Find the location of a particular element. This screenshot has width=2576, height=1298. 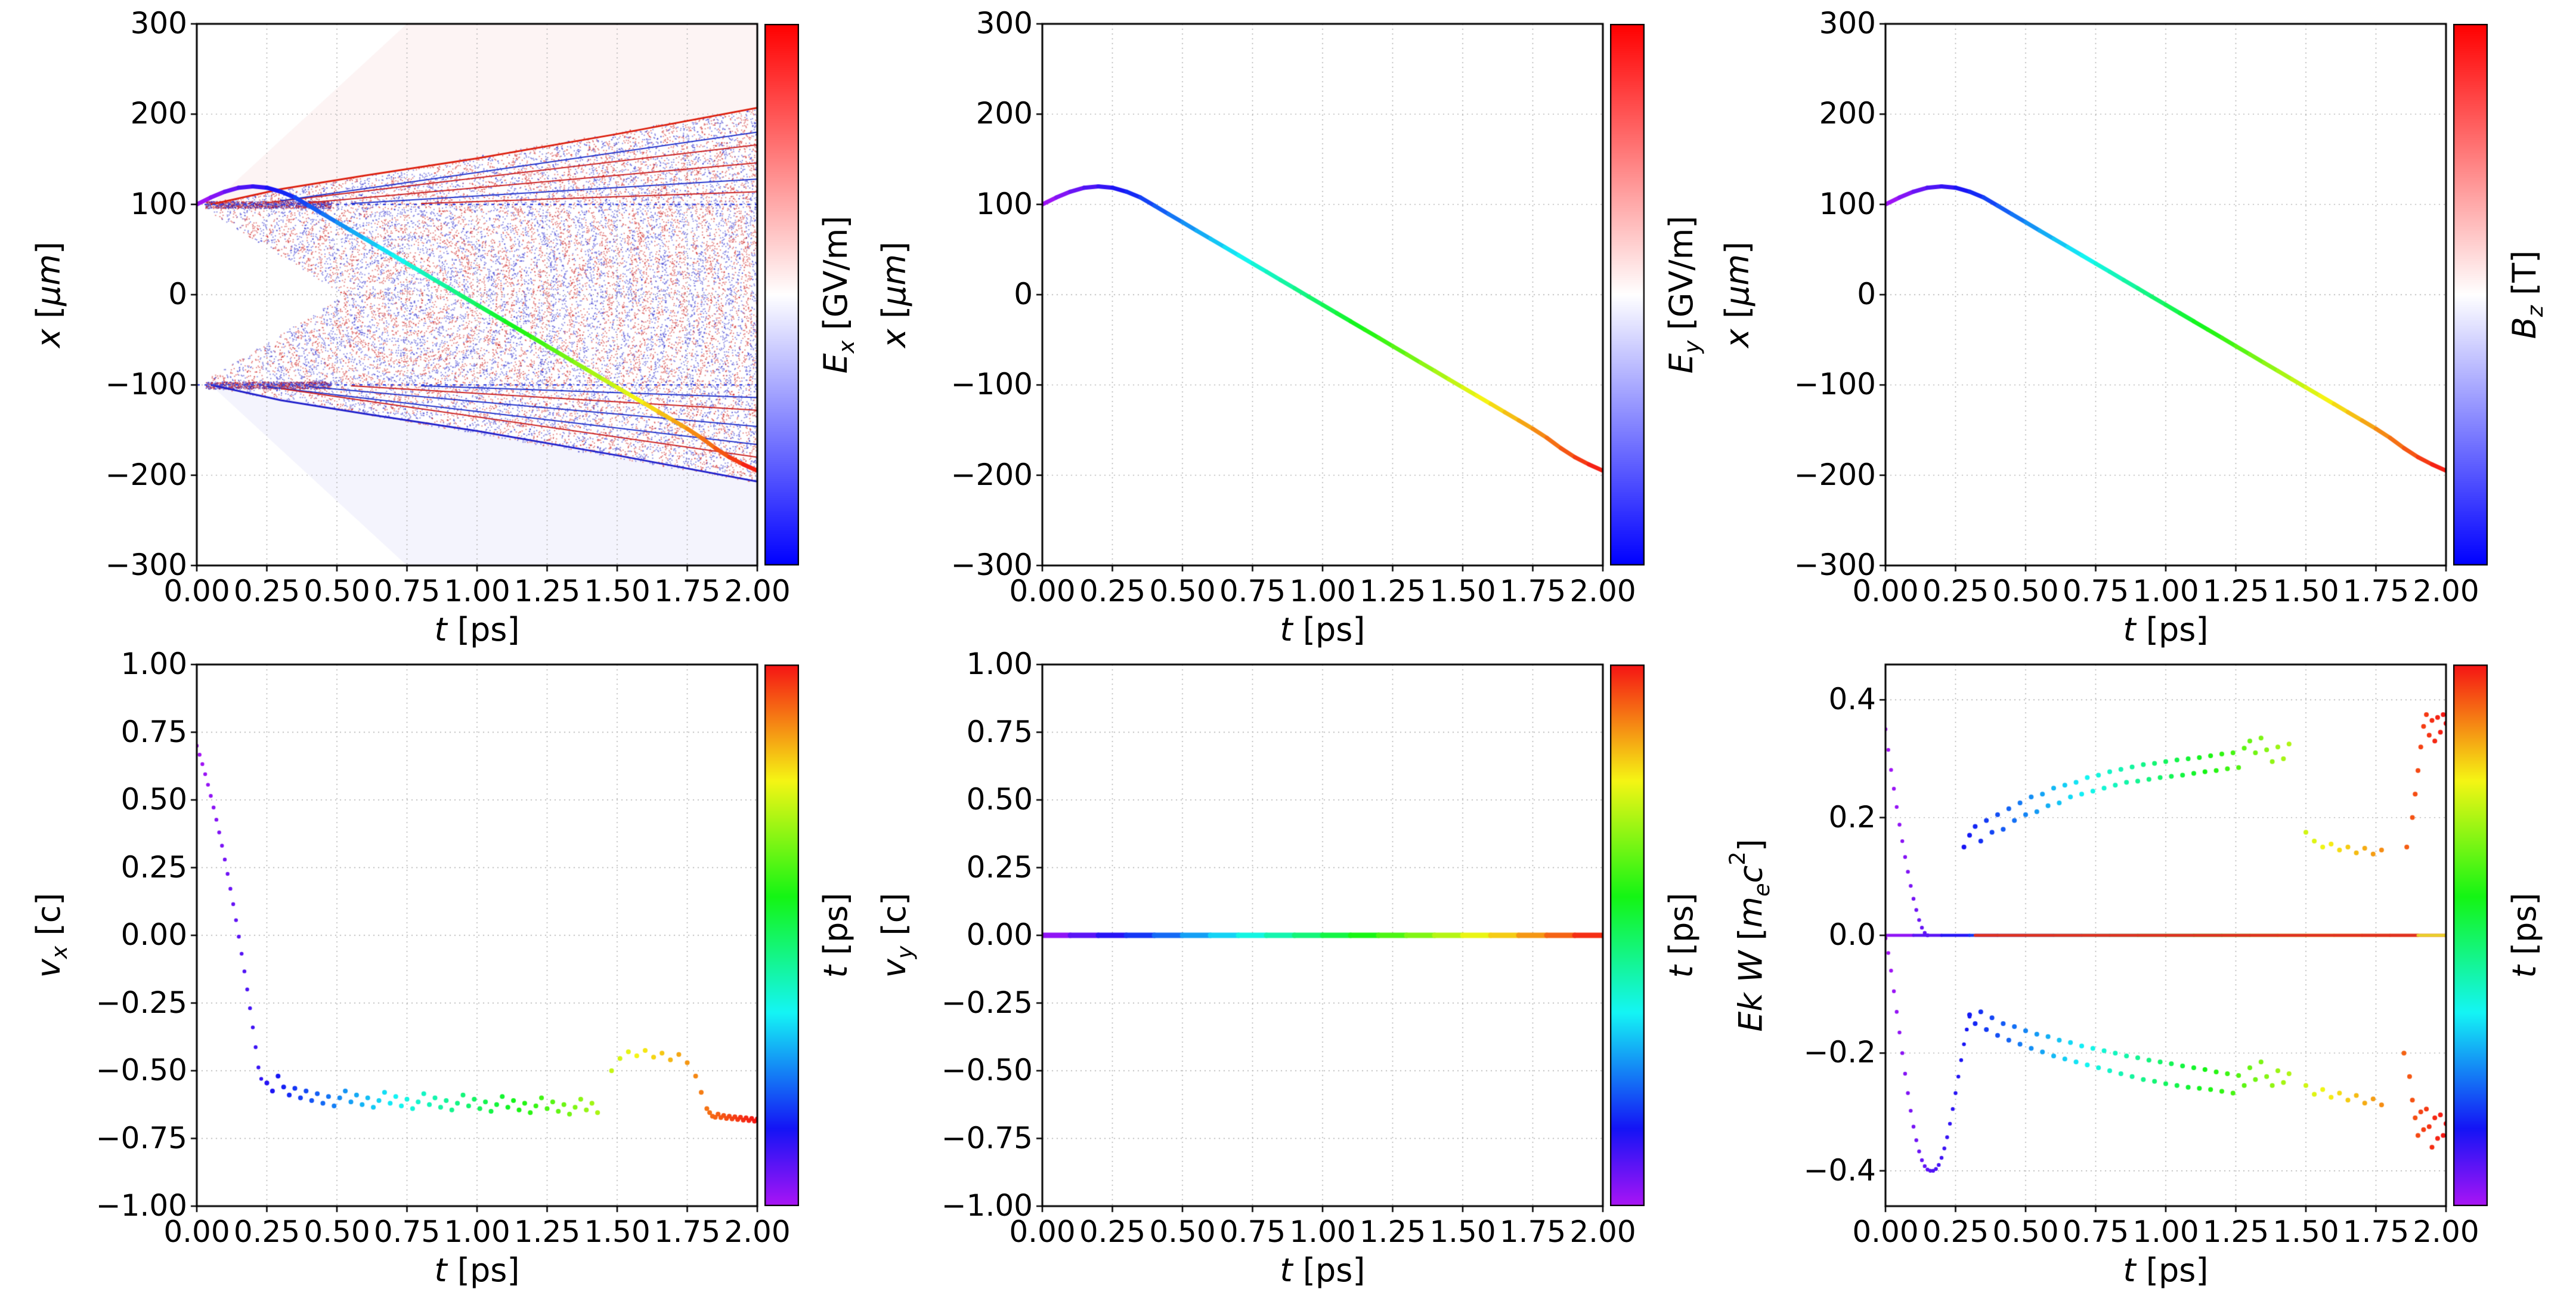

y-axis-label: x [μm] is located at coordinates (1737, 296).